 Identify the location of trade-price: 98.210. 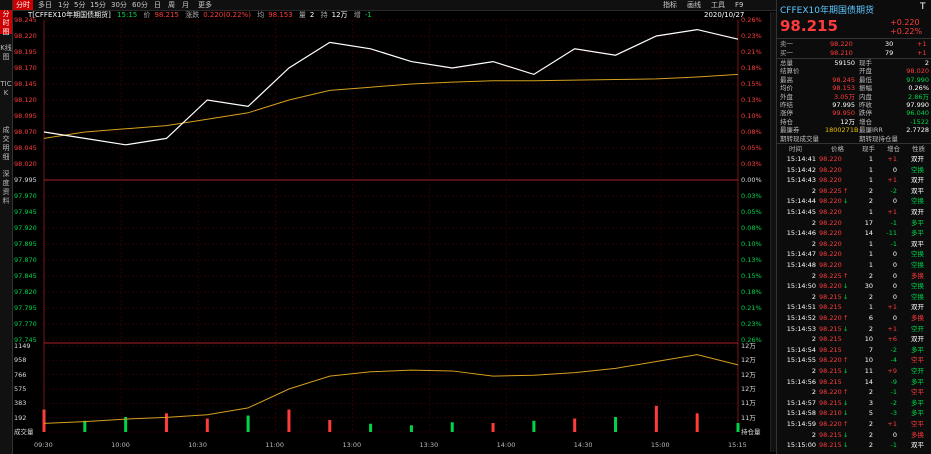
(830, 413).